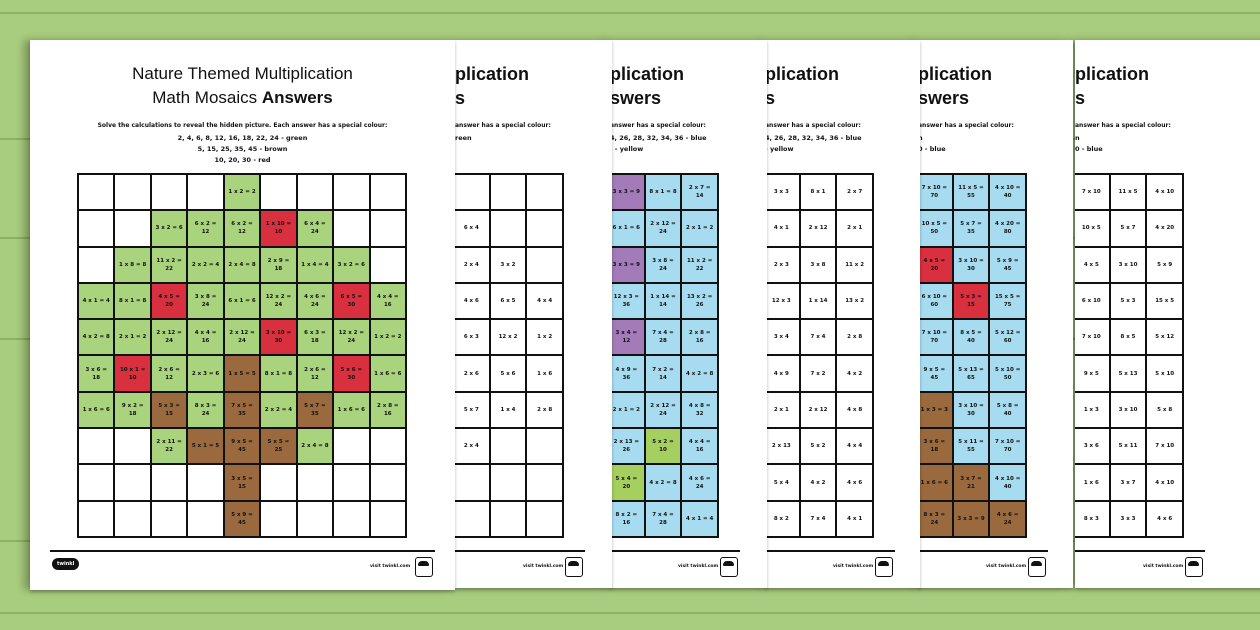 This screenshot has height=630, width=1260. What do you see at coordinates (96, 337) in the screenshot?
I see `mosaic-cell: 4 x 2 = 8` at bounding box center [96, 337].